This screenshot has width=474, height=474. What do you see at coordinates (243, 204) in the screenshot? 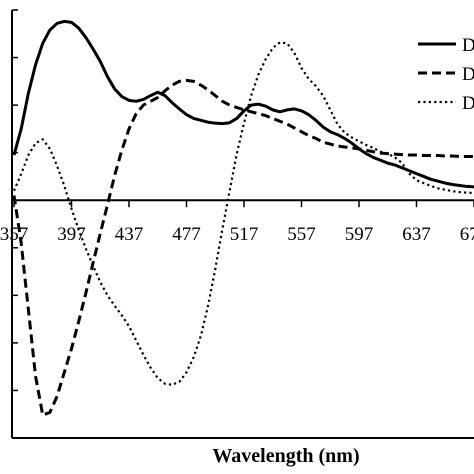
I see `x-axis-ticks` at bounding box center [243, 204].